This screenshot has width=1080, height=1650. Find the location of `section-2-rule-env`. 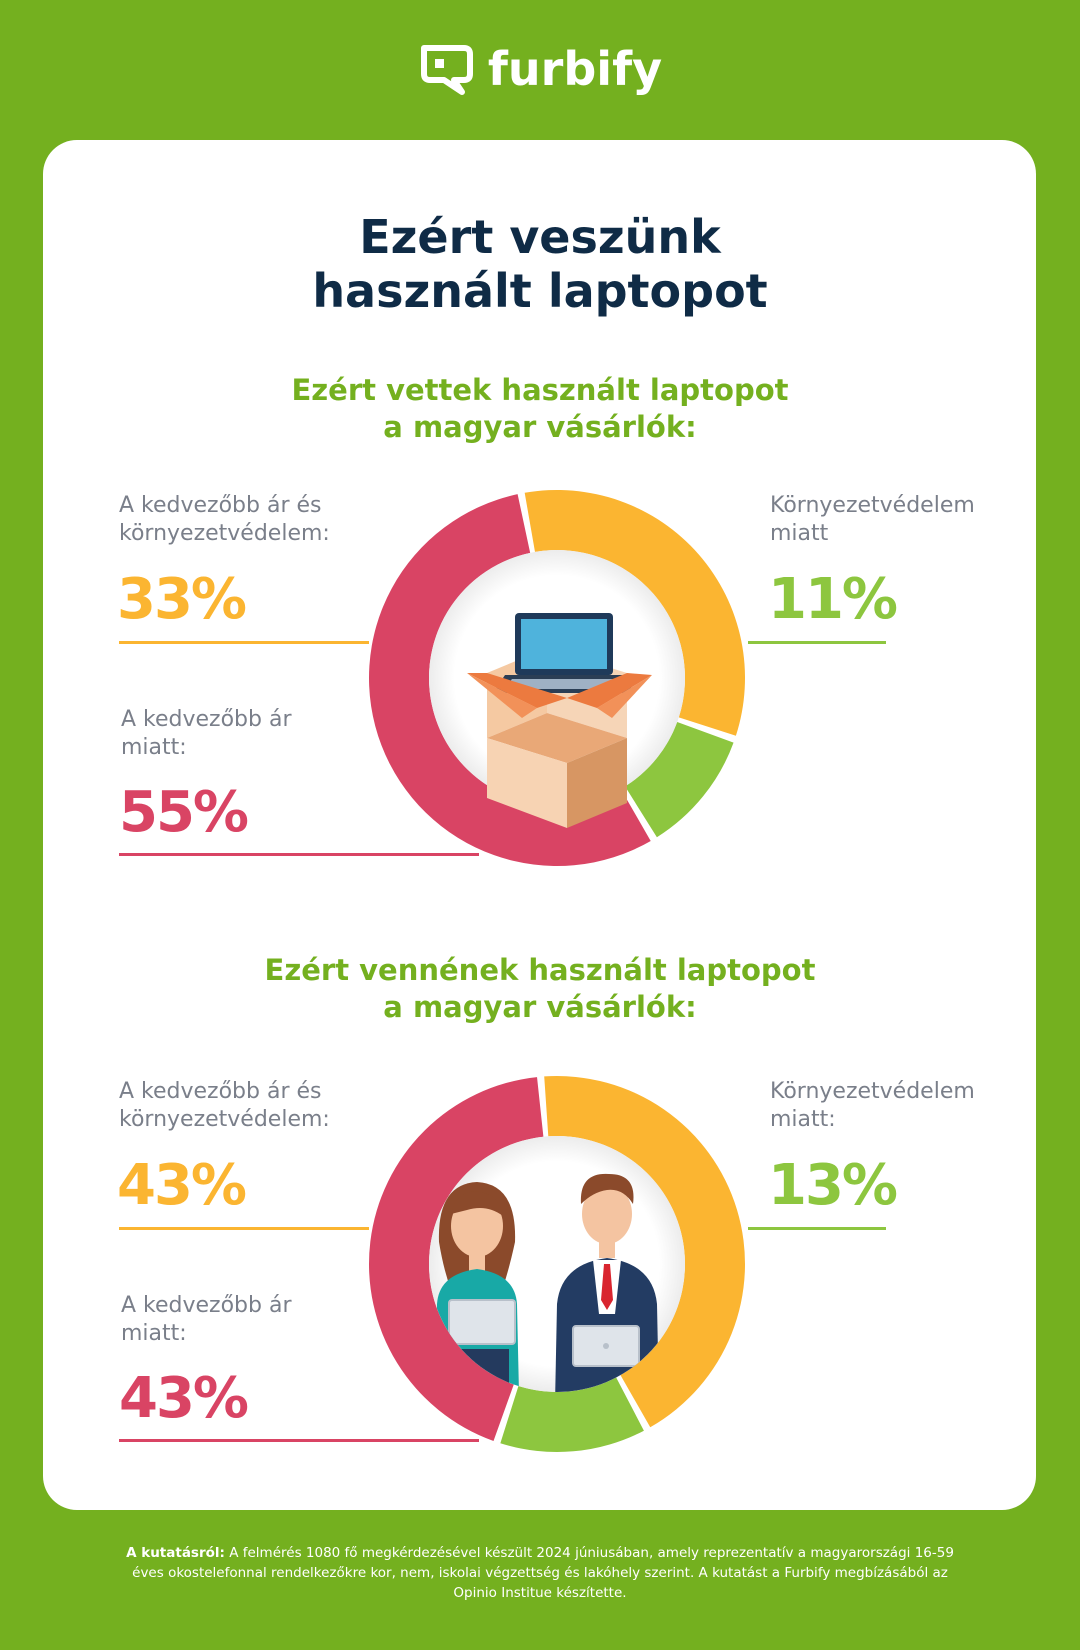

section-2-rule-env is located at coordinates (817, 1228).